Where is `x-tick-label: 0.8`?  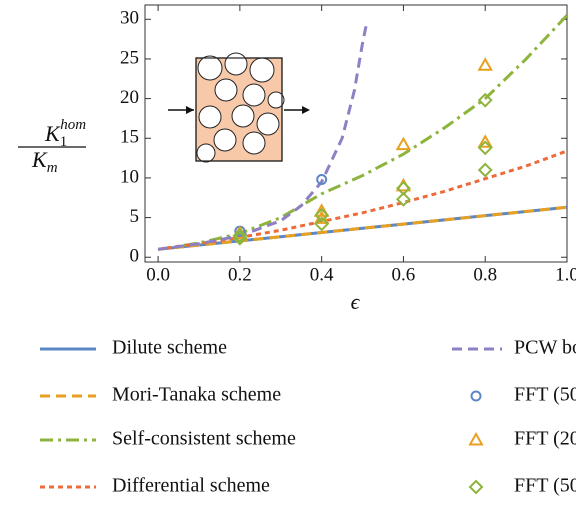 x-tick-label: 0.8 is located at coordinates (485, 274).